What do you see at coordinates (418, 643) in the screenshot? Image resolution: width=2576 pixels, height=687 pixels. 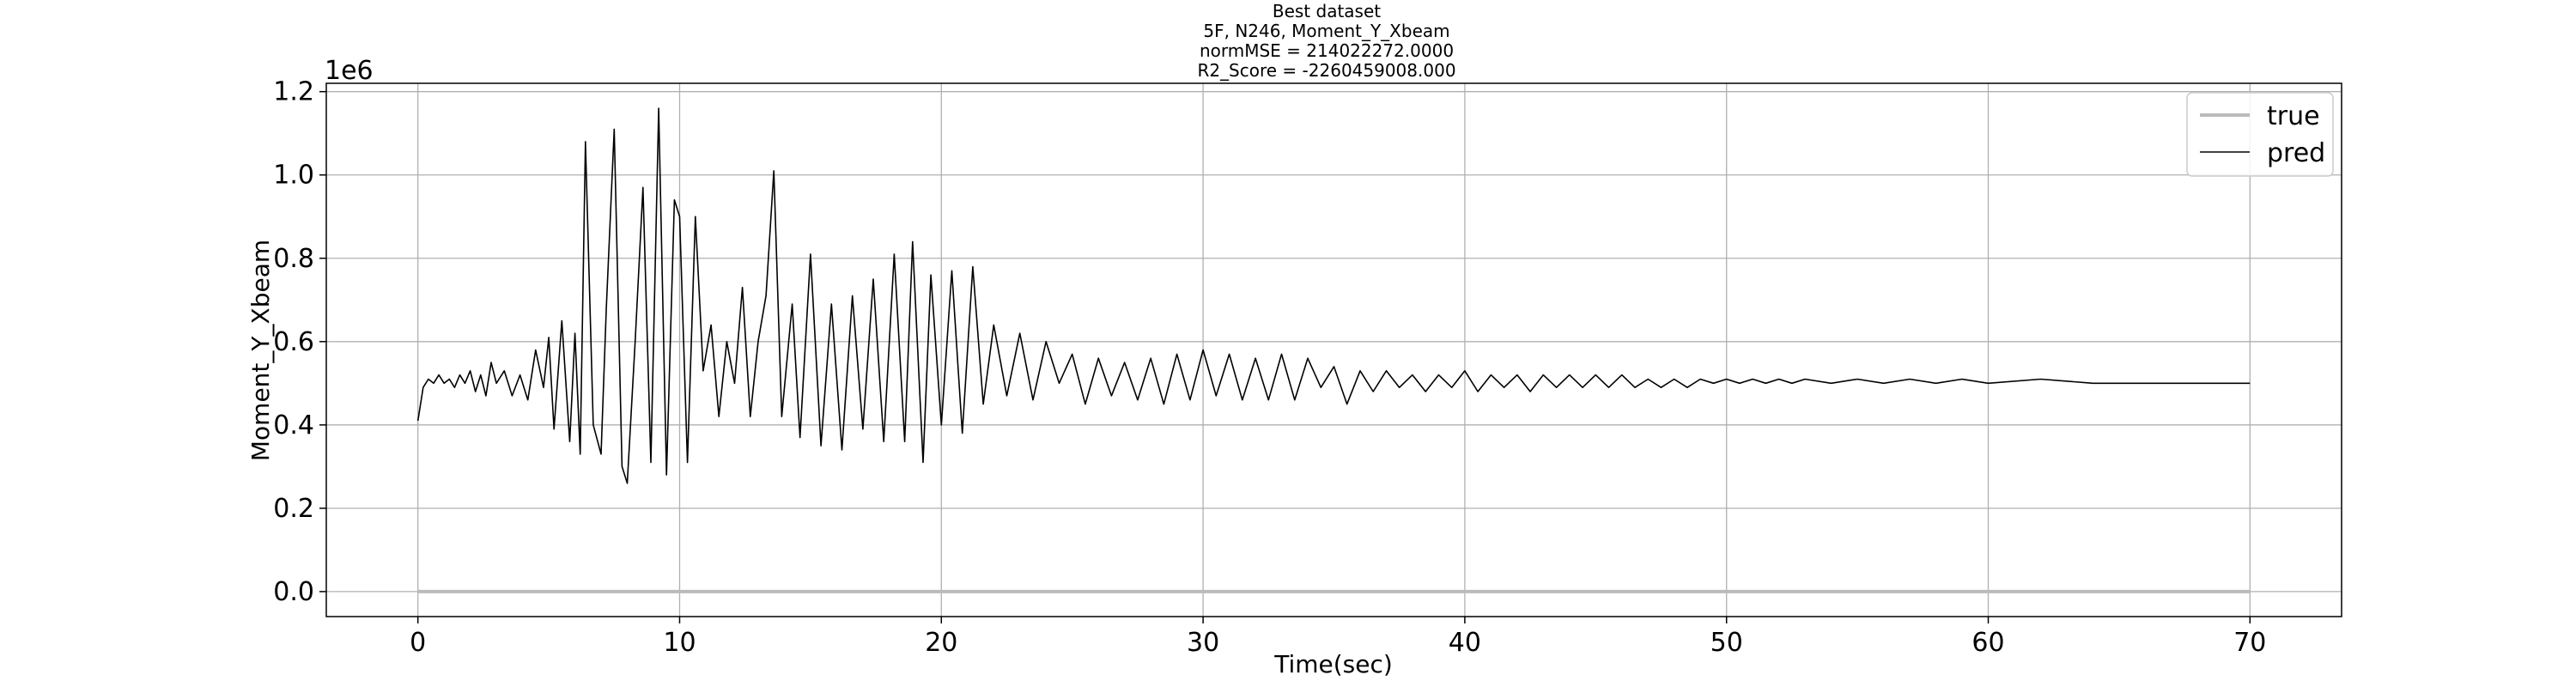 I see `x-tick-label: 0` at bounding box center [418, 643].